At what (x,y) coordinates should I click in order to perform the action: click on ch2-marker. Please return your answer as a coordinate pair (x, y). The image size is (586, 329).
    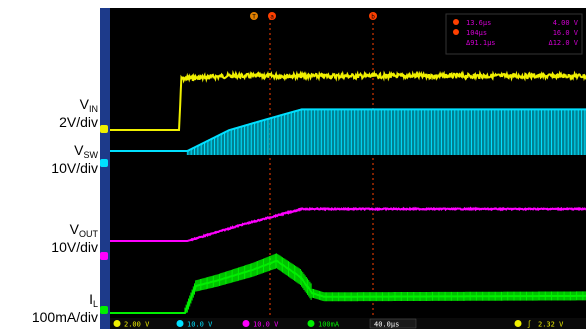
    Looking at the image, I should click on (104, 163).